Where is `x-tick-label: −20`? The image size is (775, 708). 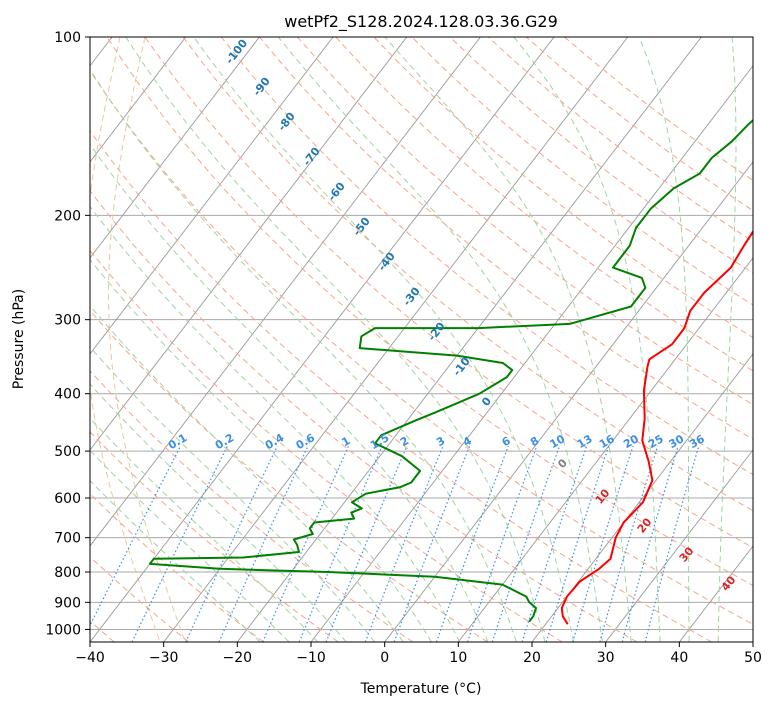 x-tick-label: −20 is located at coordinates (238, 658).